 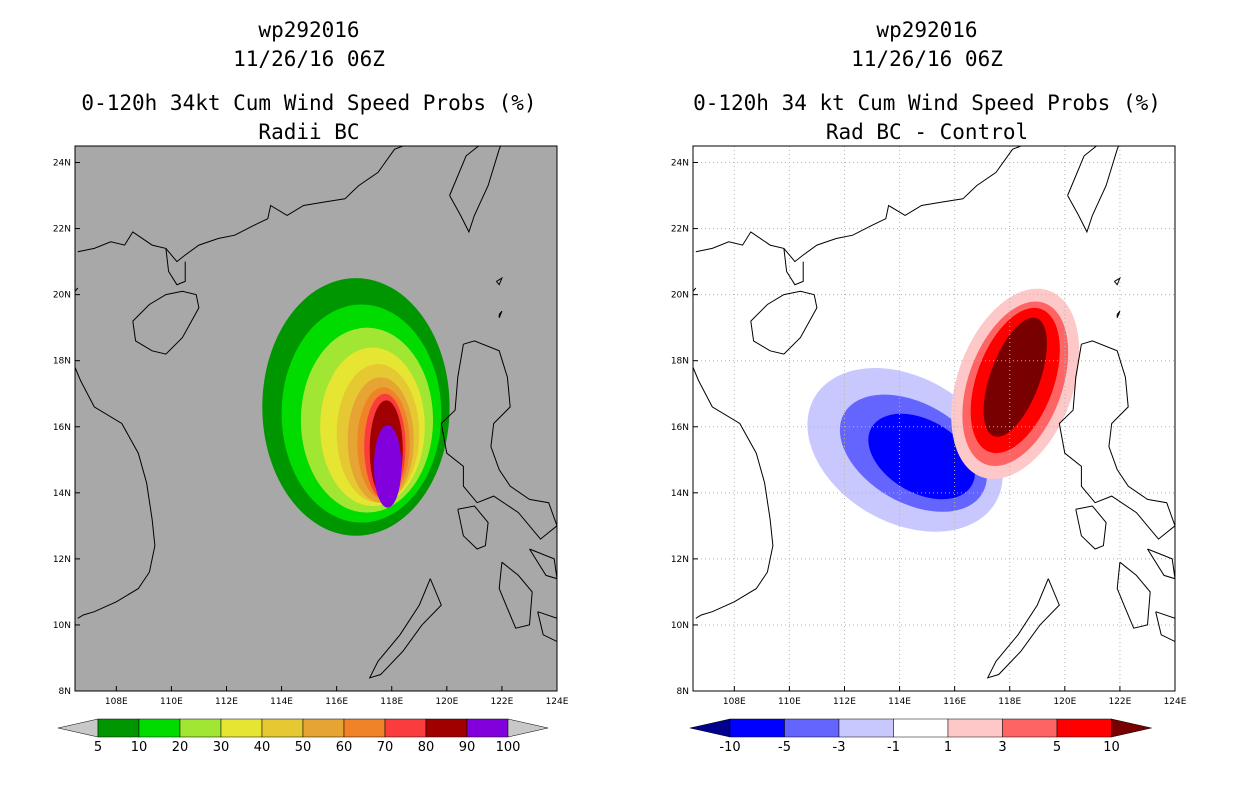 I want to click on colorbar-label: -3, so click(x=839, y=747).